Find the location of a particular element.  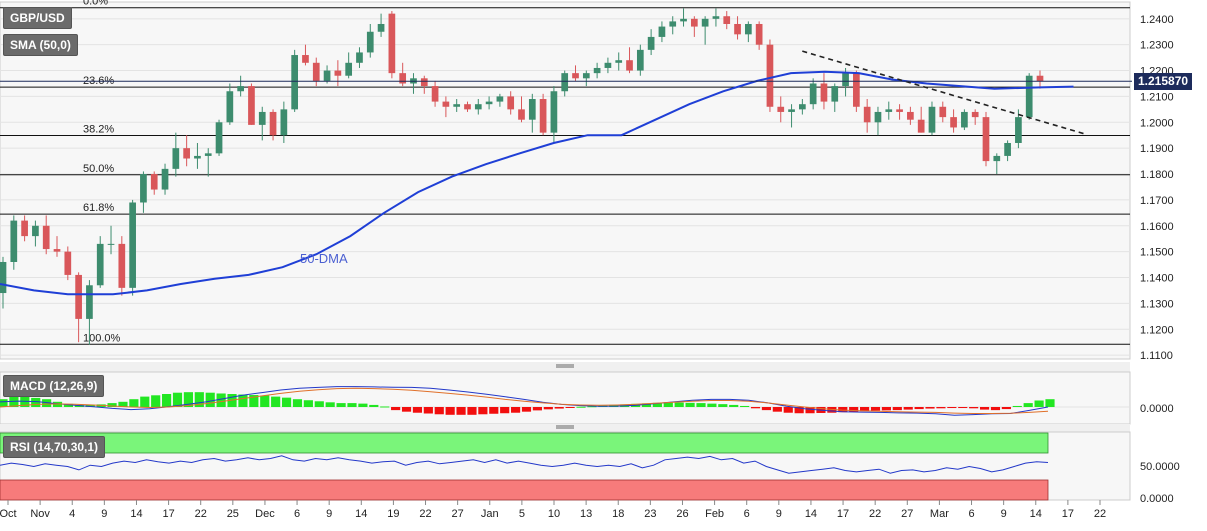

x-tick-label: 6 is located at coordinates (297, 514).